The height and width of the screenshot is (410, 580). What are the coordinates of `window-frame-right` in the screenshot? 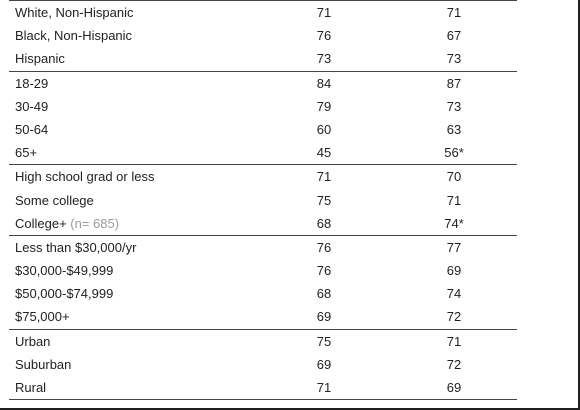 It's located at (579, 205).